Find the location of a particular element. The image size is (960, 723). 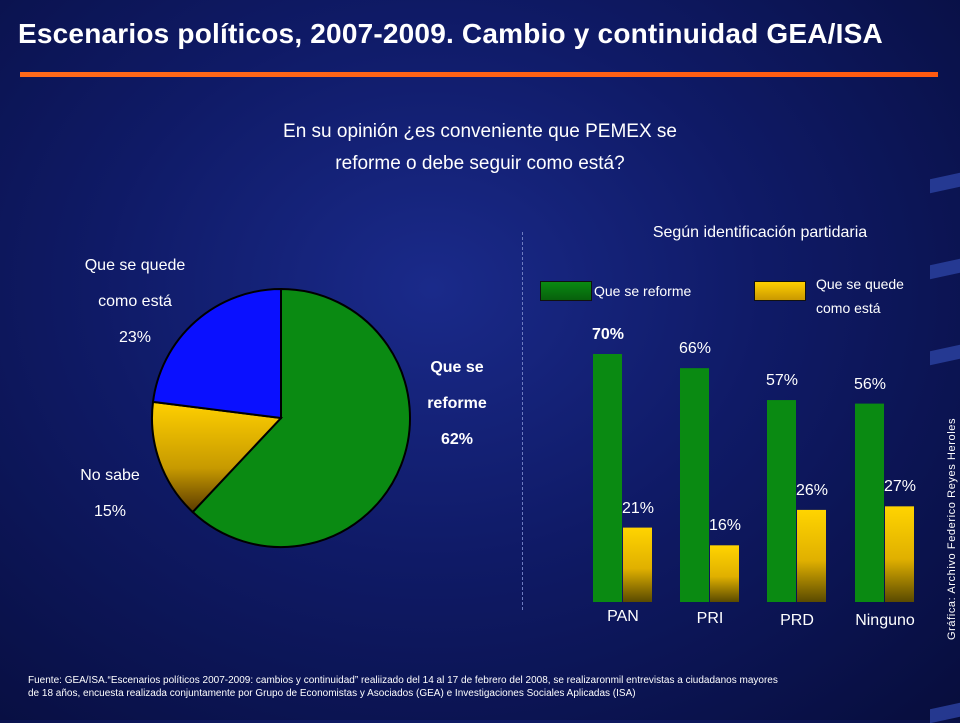

bar-ninguno-reforme is located at coordinates (869, 502).